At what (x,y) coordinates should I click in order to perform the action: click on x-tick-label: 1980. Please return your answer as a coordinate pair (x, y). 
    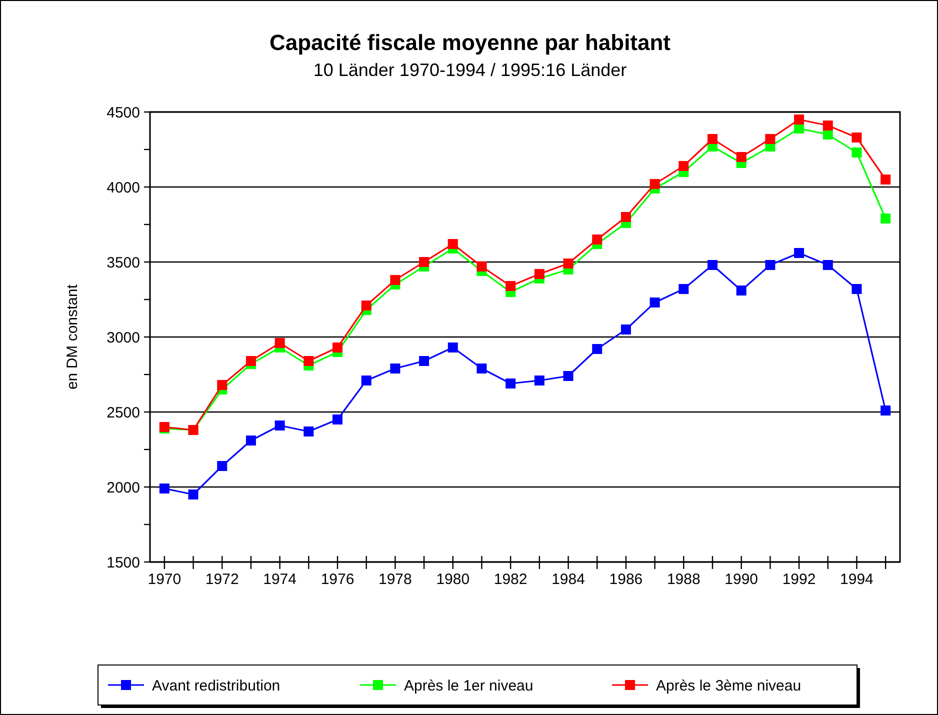
    Looking at the image, I should click on (453, 579).